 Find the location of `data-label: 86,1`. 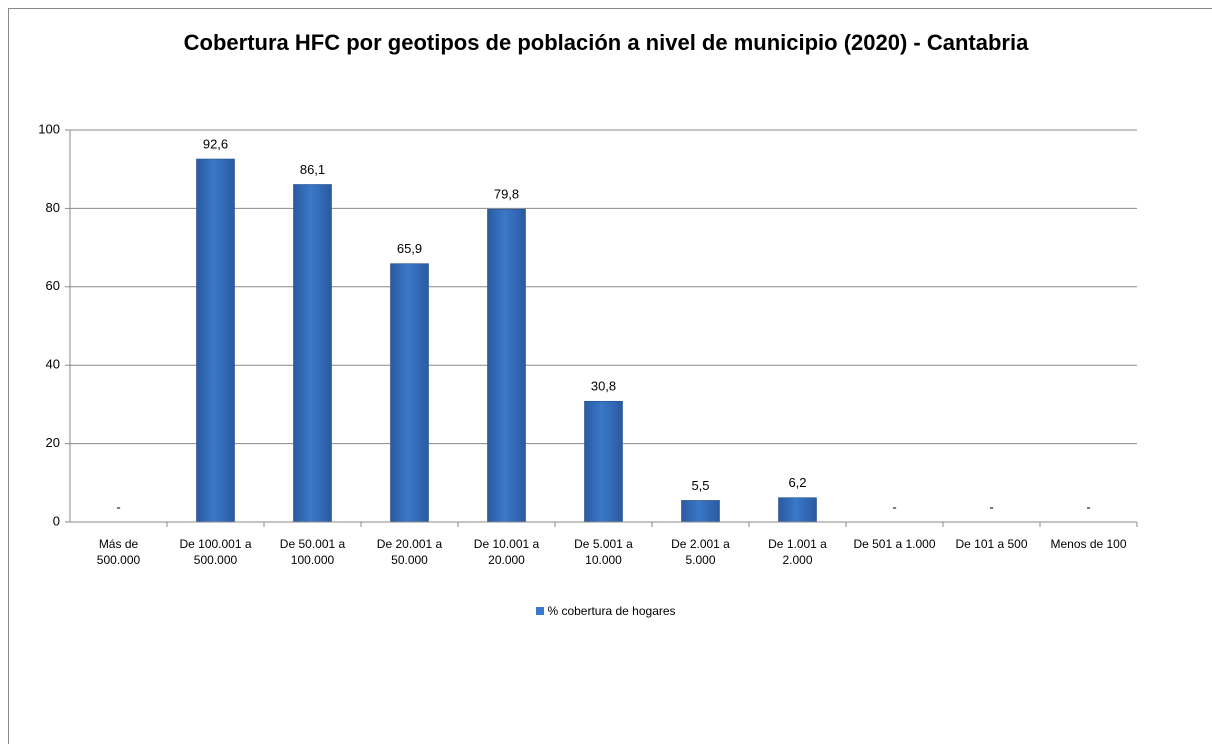

data-label: 86,1 is located at coordinates (312, 169).